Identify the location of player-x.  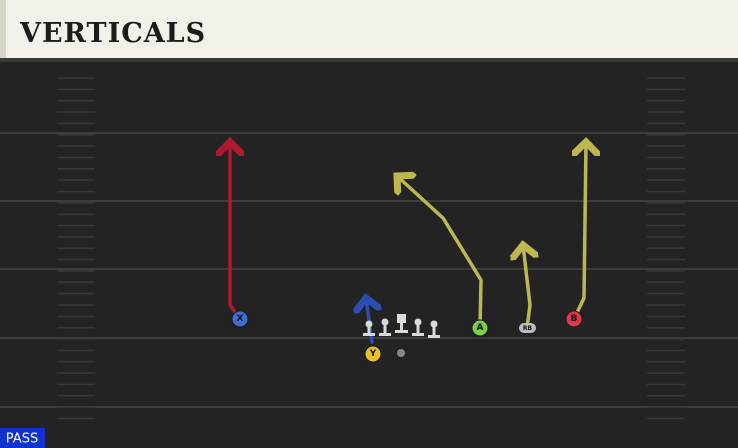
(240, 319).